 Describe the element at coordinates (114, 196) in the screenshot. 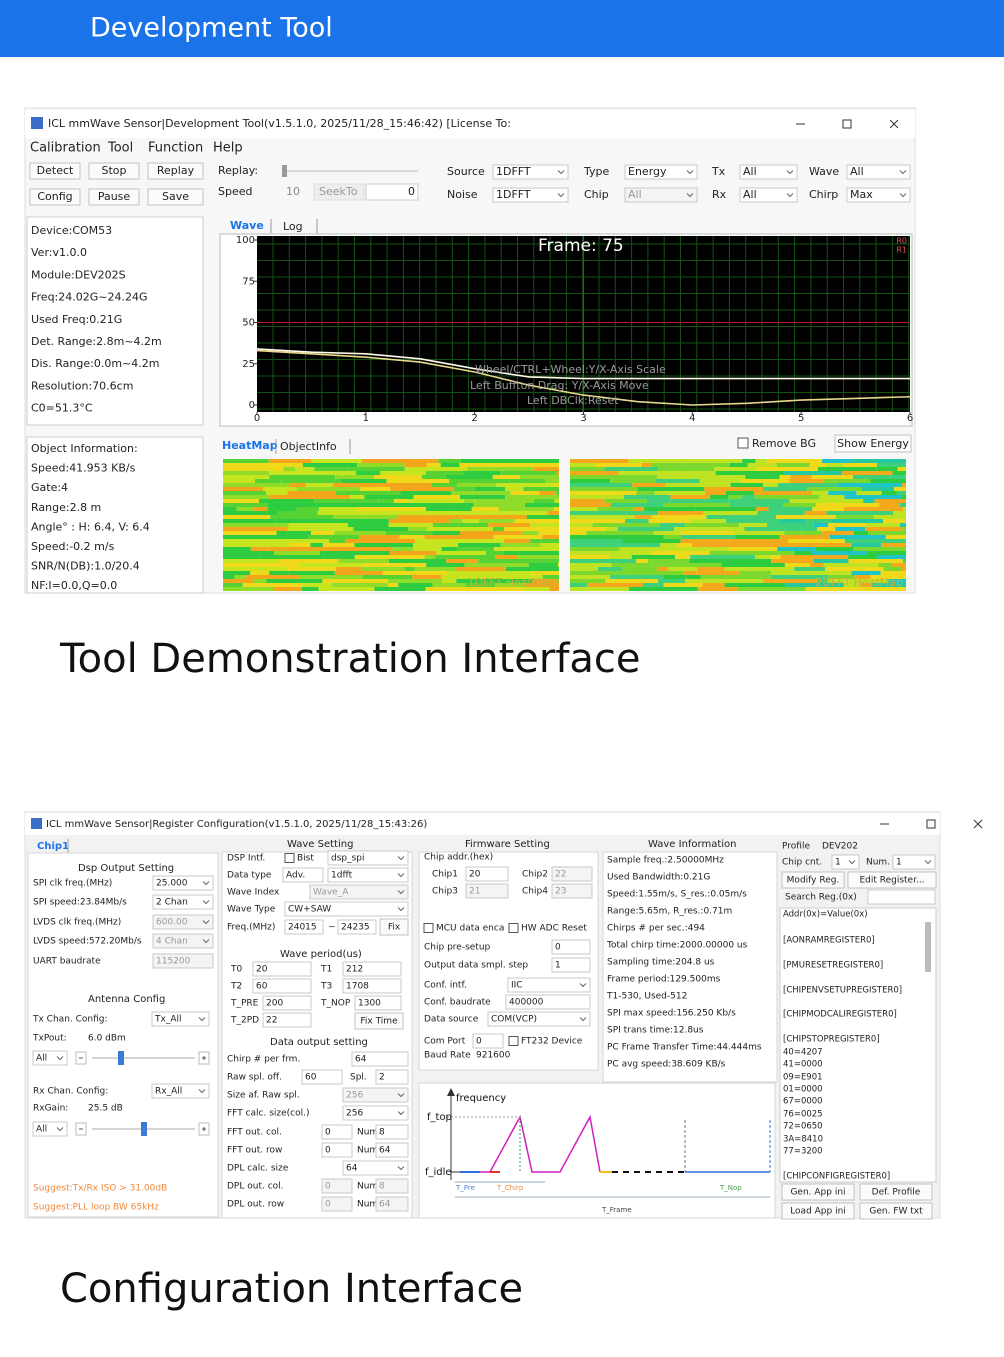

I see `button-label: Pause` at that location.